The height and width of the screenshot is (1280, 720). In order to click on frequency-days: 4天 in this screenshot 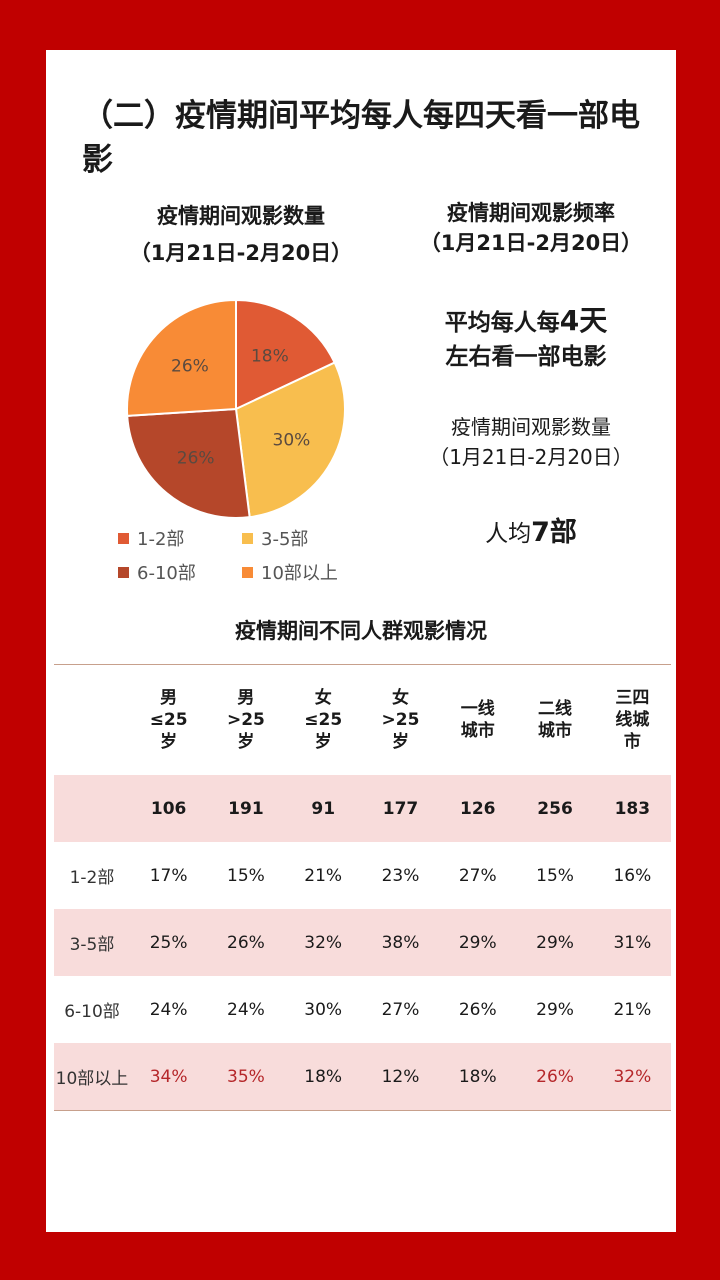, I will do `click(583, 320)`.